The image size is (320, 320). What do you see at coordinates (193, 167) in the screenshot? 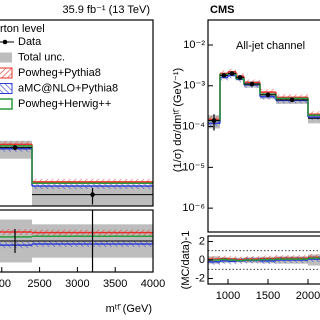
I see `y-tick-label: 10⁻⁵` at bounding box center [193, 167].